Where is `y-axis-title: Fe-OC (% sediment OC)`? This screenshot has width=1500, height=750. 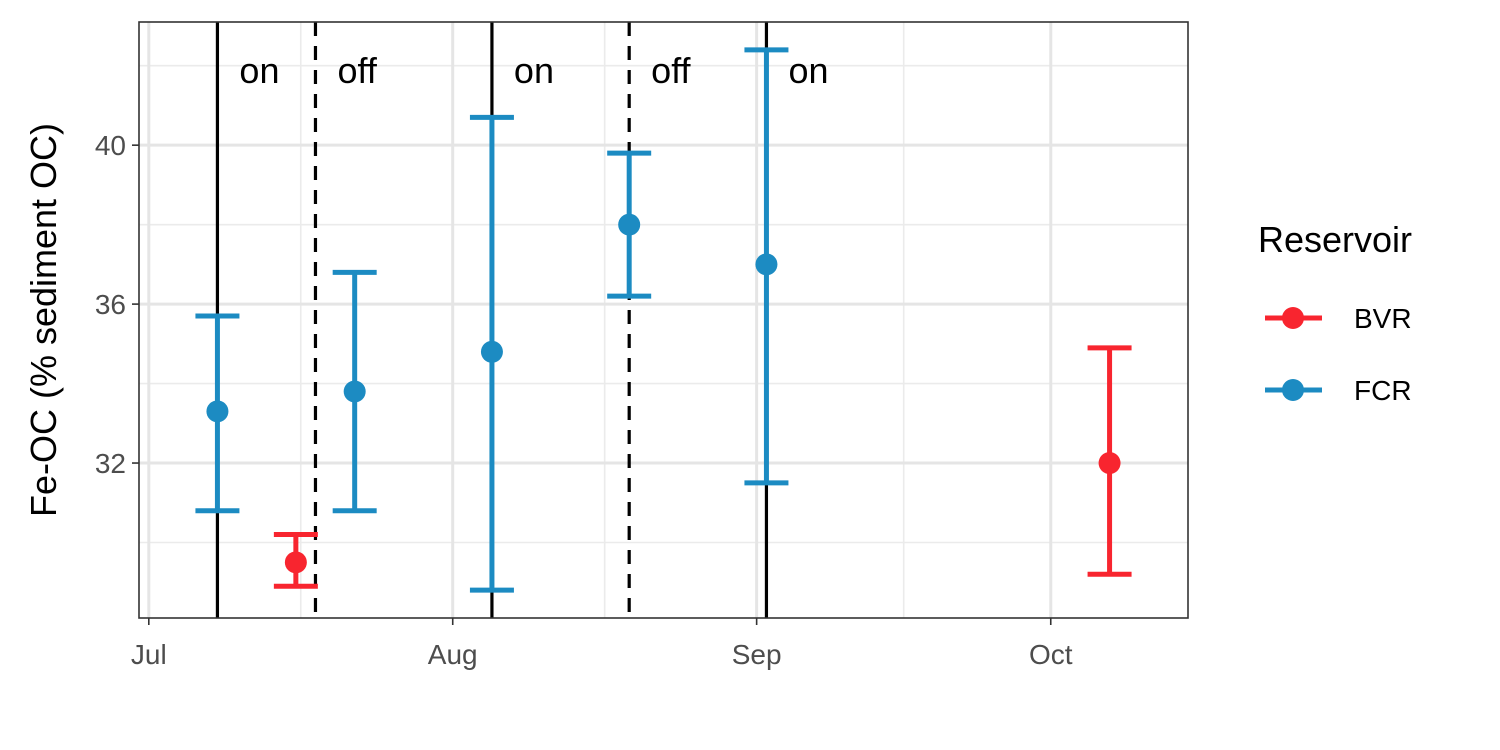
y-axis-title: Fe-OC (% sediment OC) is located at coordinates (43, 320).